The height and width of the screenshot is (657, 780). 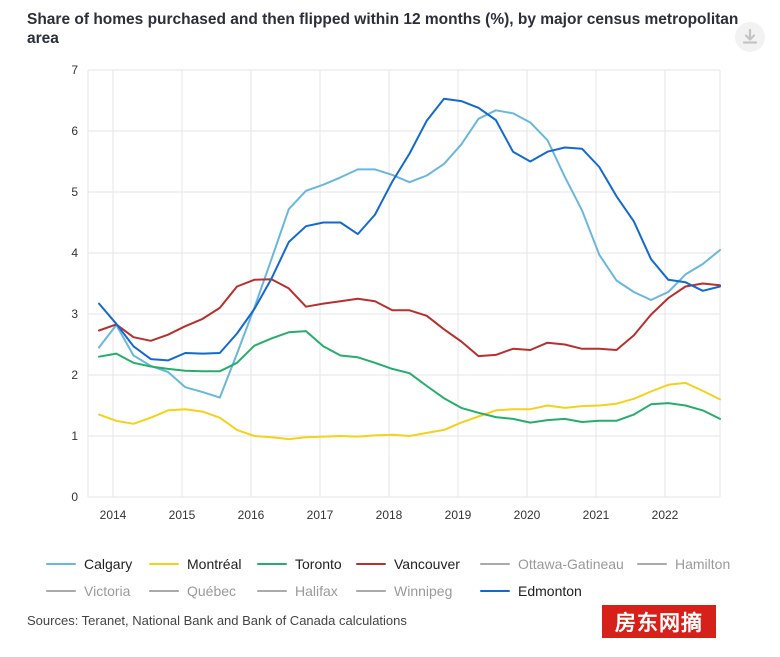 I want to click on y-tick-label: 5, so click(x=74, y=192).